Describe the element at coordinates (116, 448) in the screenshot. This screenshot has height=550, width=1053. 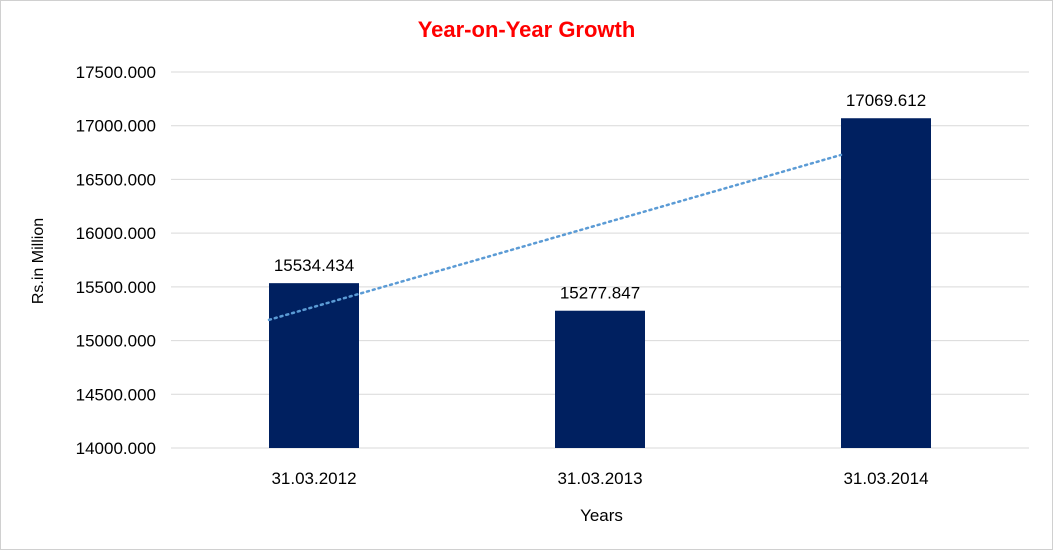
I see `y-tick-label: 14000.000` at that location.